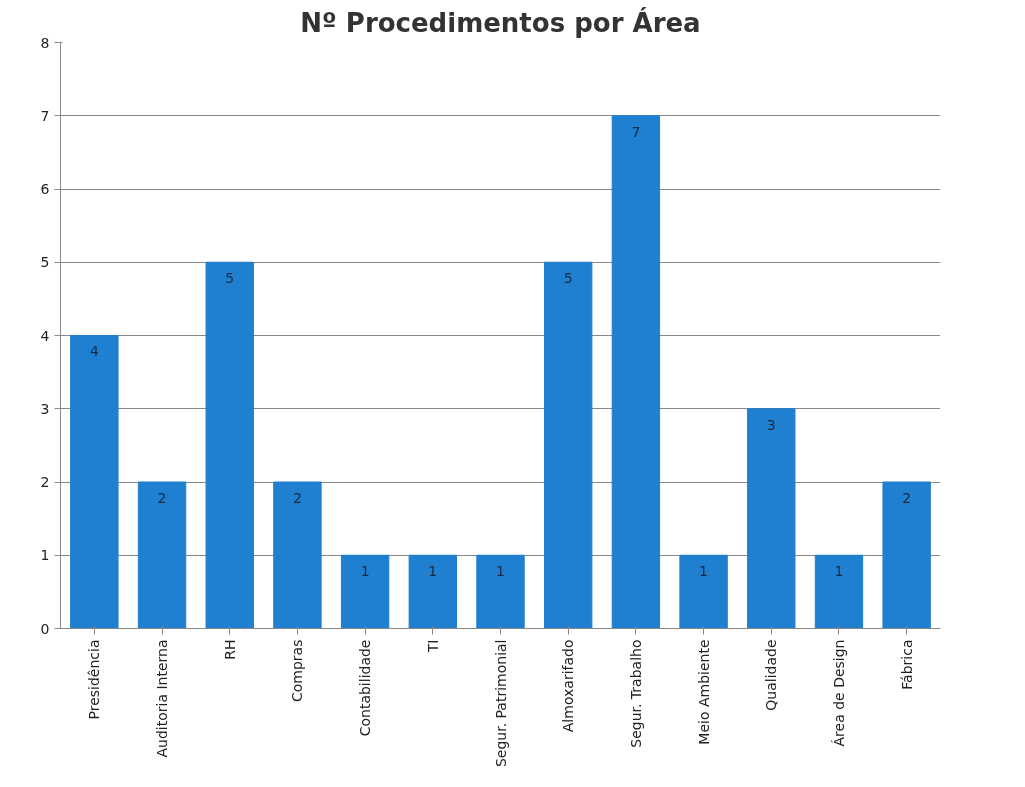 This screenshot has height=787, width=1025. What do you see at coordinates (45, 335) in the screenshot?
I see `y-tick-label: 4` at bounding box center [45, 335].